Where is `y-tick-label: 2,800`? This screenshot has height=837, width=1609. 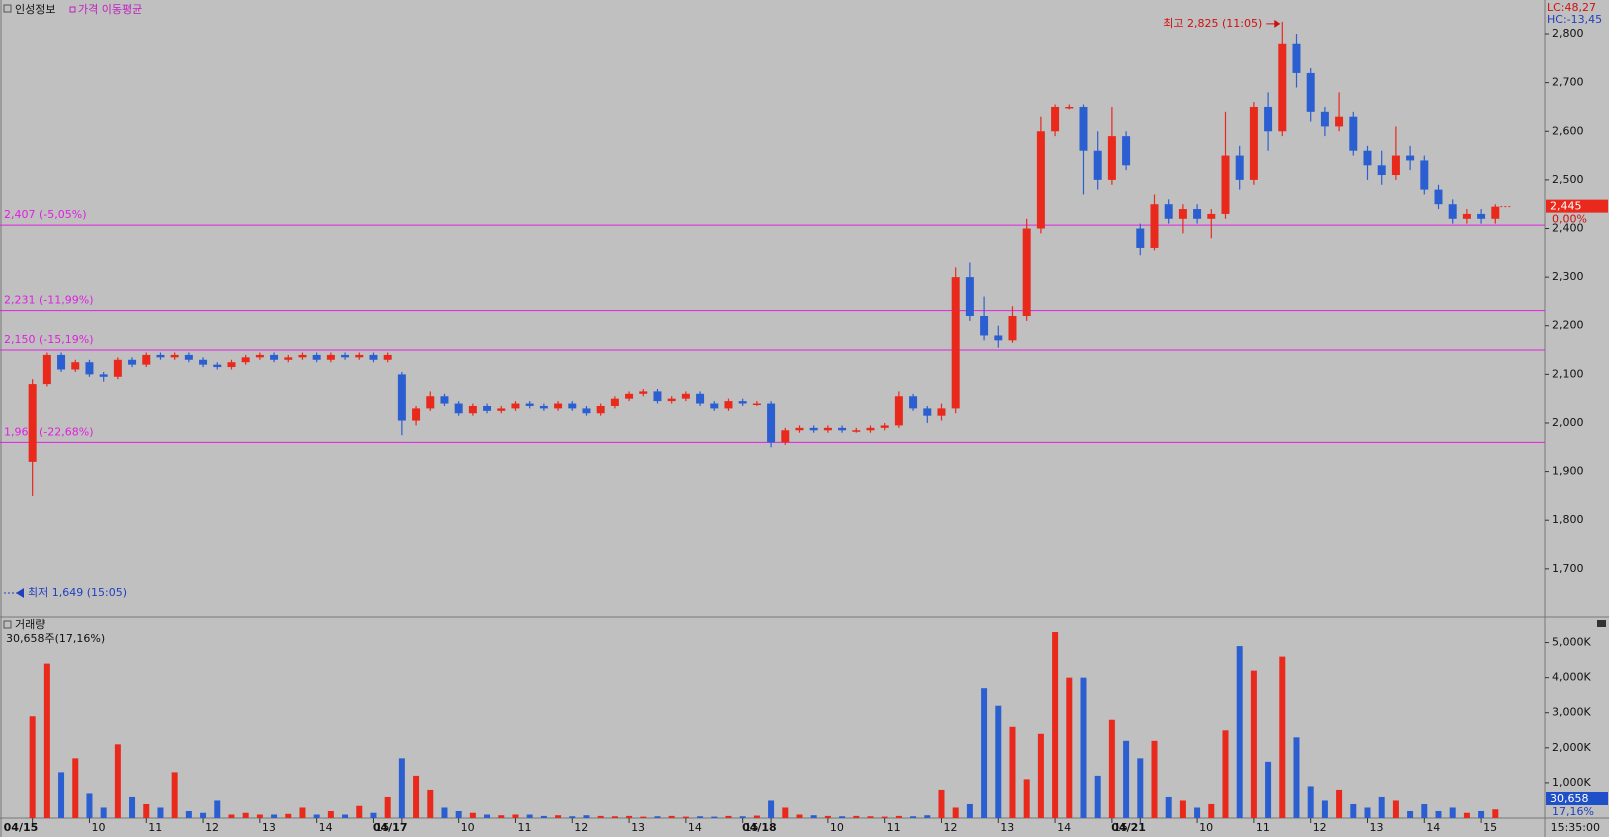 y-tick-label: 2,800 is located at coordinates (1568, 33).